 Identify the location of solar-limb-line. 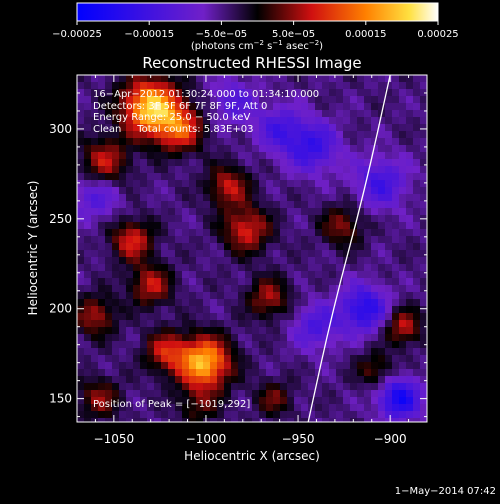
(349, 248).